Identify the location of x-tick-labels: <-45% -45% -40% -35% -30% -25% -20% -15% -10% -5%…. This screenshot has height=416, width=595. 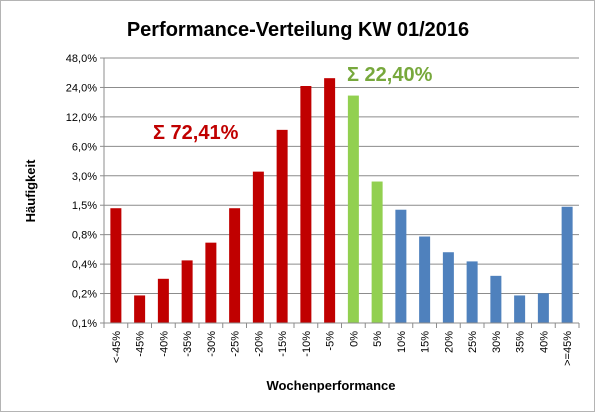
(342, 348).